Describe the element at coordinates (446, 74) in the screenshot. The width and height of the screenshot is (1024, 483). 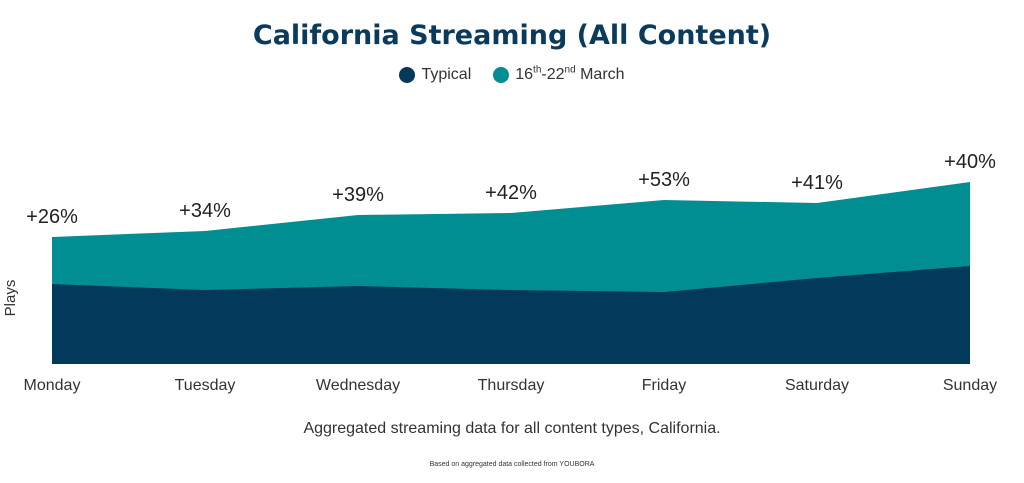
I see `legend-label-typical: Typical` at that location.